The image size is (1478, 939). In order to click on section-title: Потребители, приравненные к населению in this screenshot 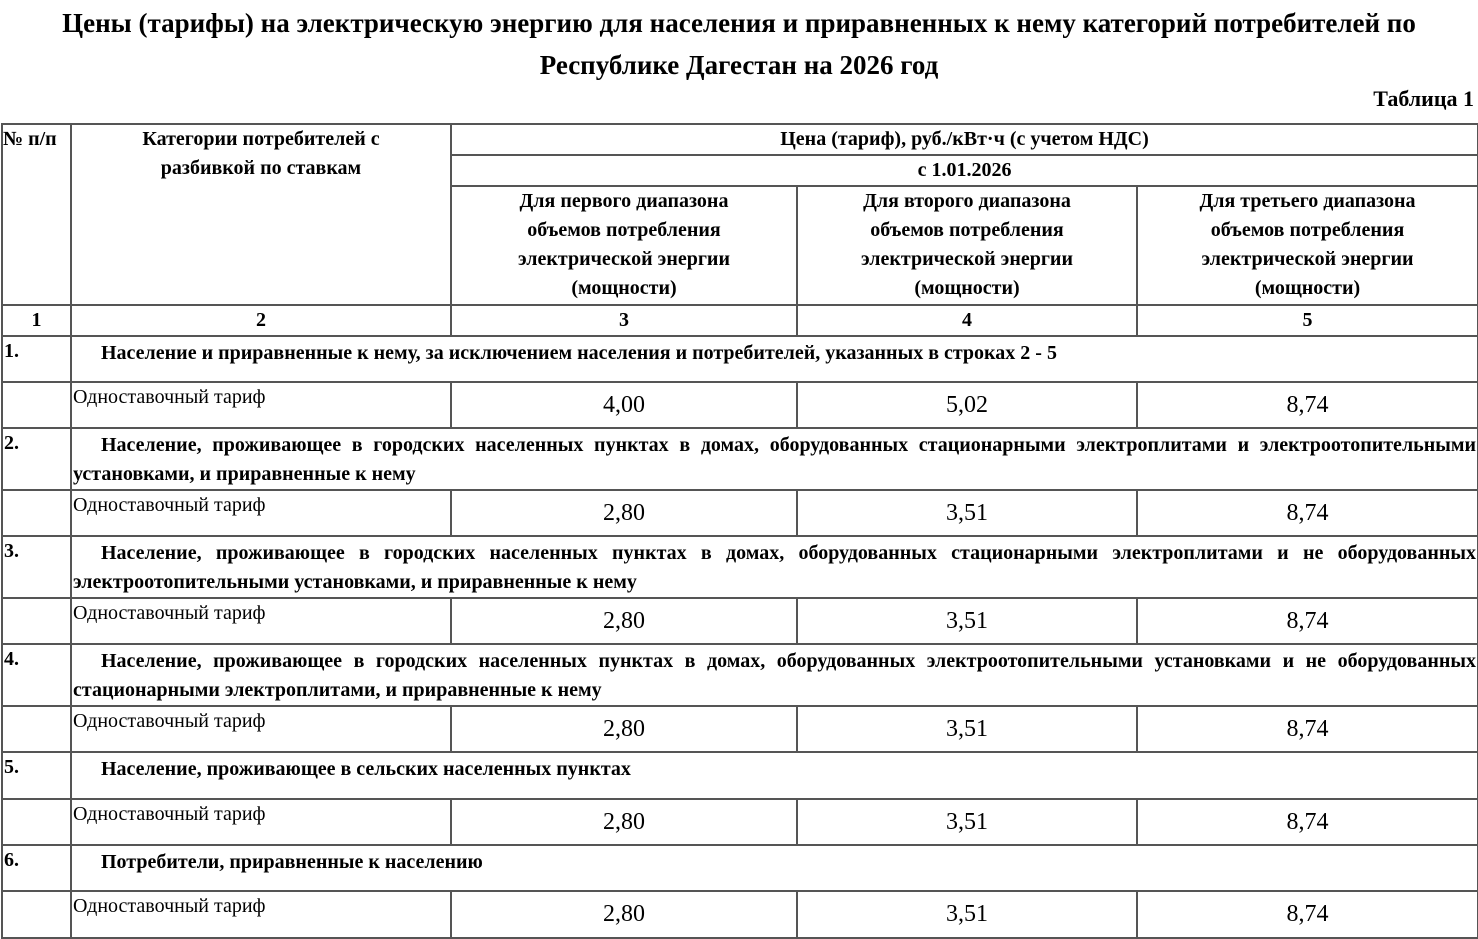, I will do `click(773, 868)`.